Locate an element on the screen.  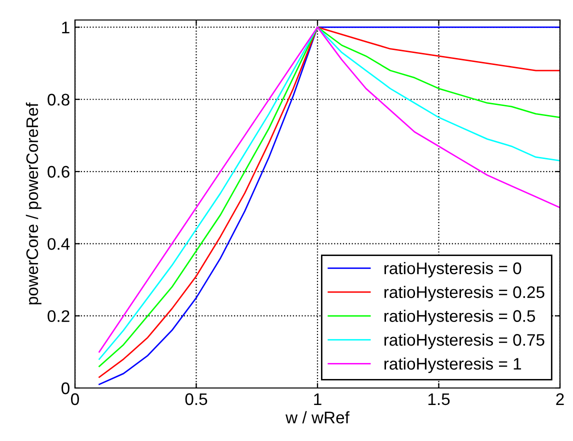
legend-label: ratioHysteresis = 0.5 is located at coordinates (460, 318).